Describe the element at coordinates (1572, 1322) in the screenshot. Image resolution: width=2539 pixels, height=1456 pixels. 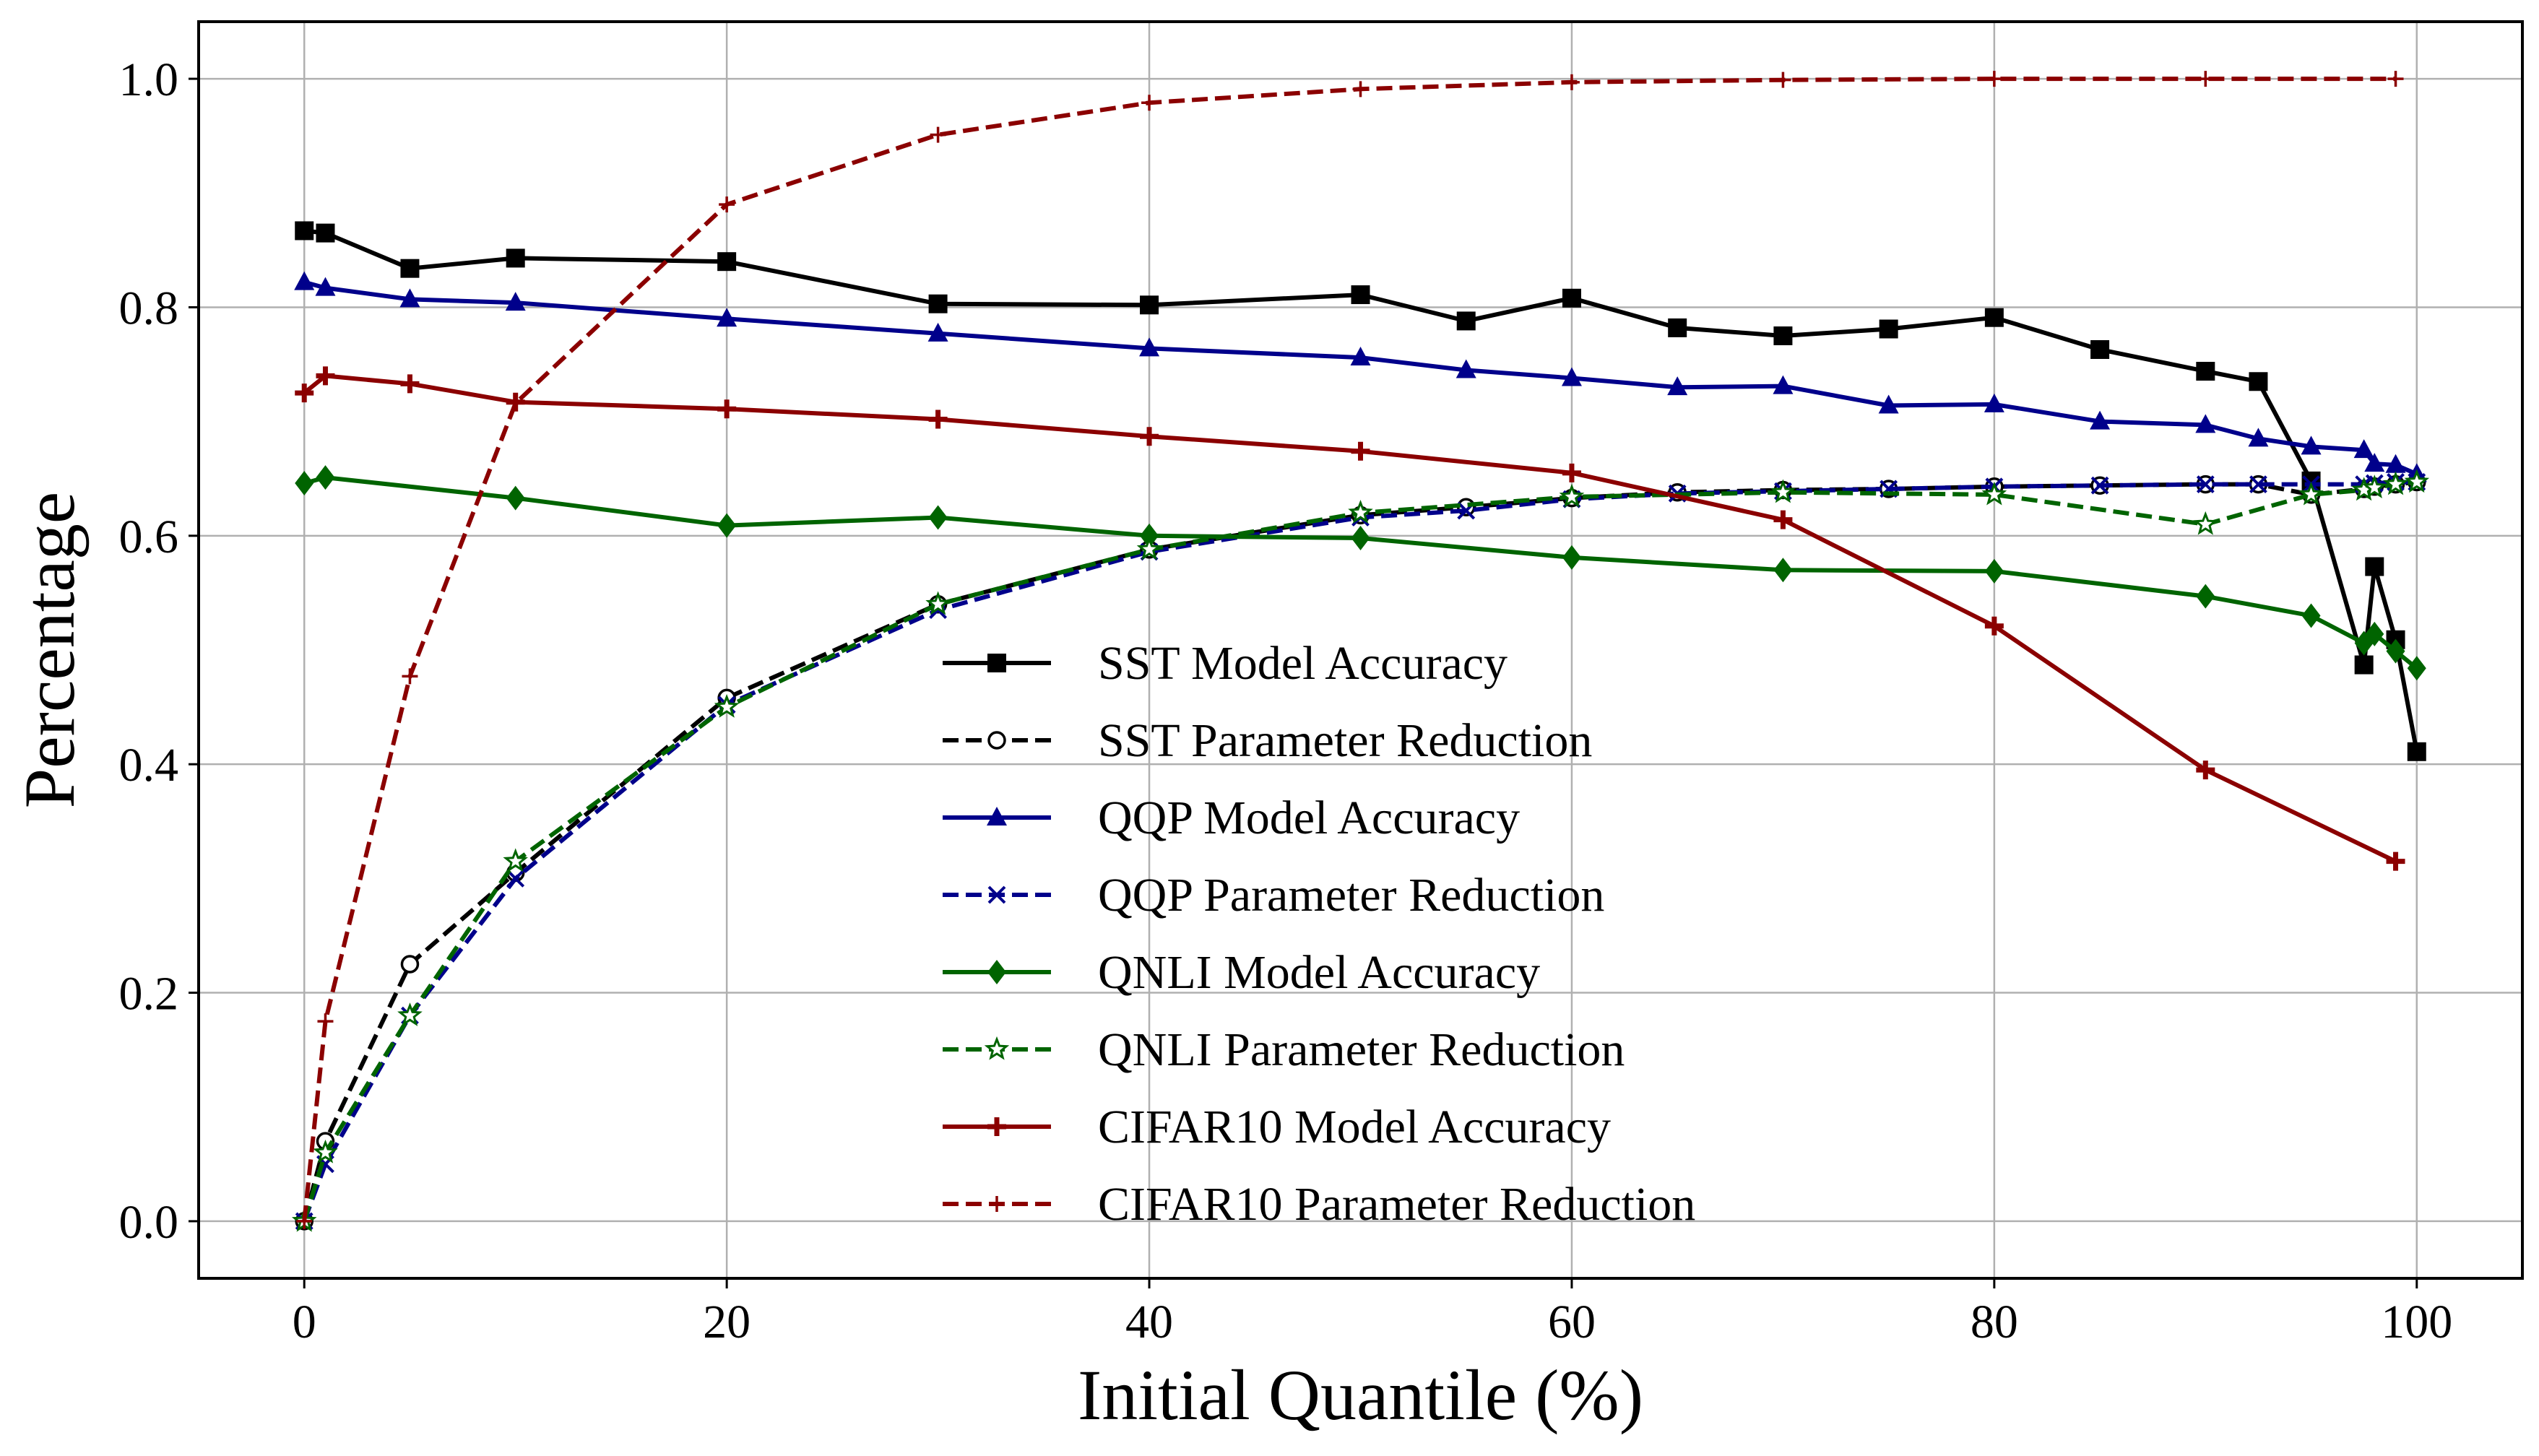
I see `x-tick-label: 60` at that location.